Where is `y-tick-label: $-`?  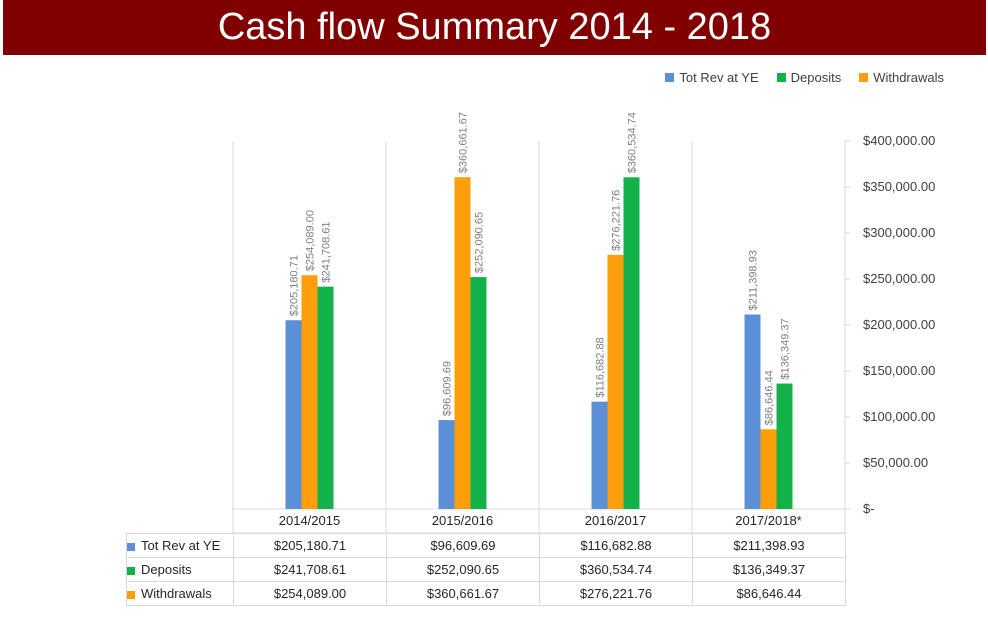 y-tick-label: $- is located at coordinates (869, 508).